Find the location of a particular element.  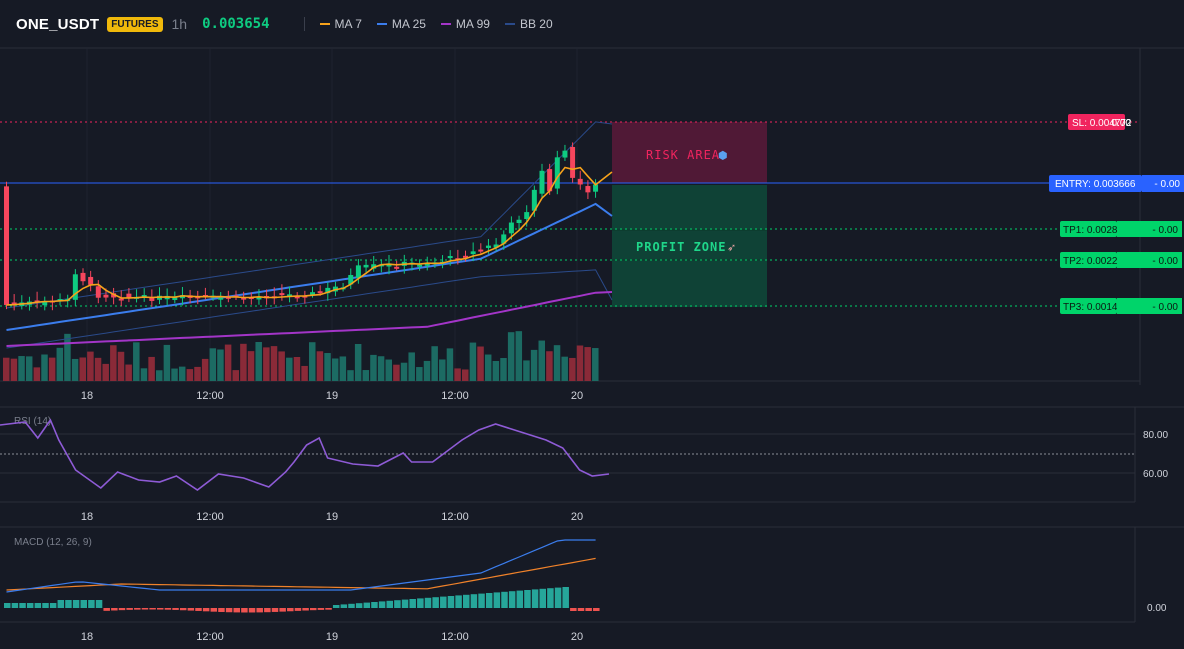

legend-ma7: MA 7 is located at coordinates (340, 24).